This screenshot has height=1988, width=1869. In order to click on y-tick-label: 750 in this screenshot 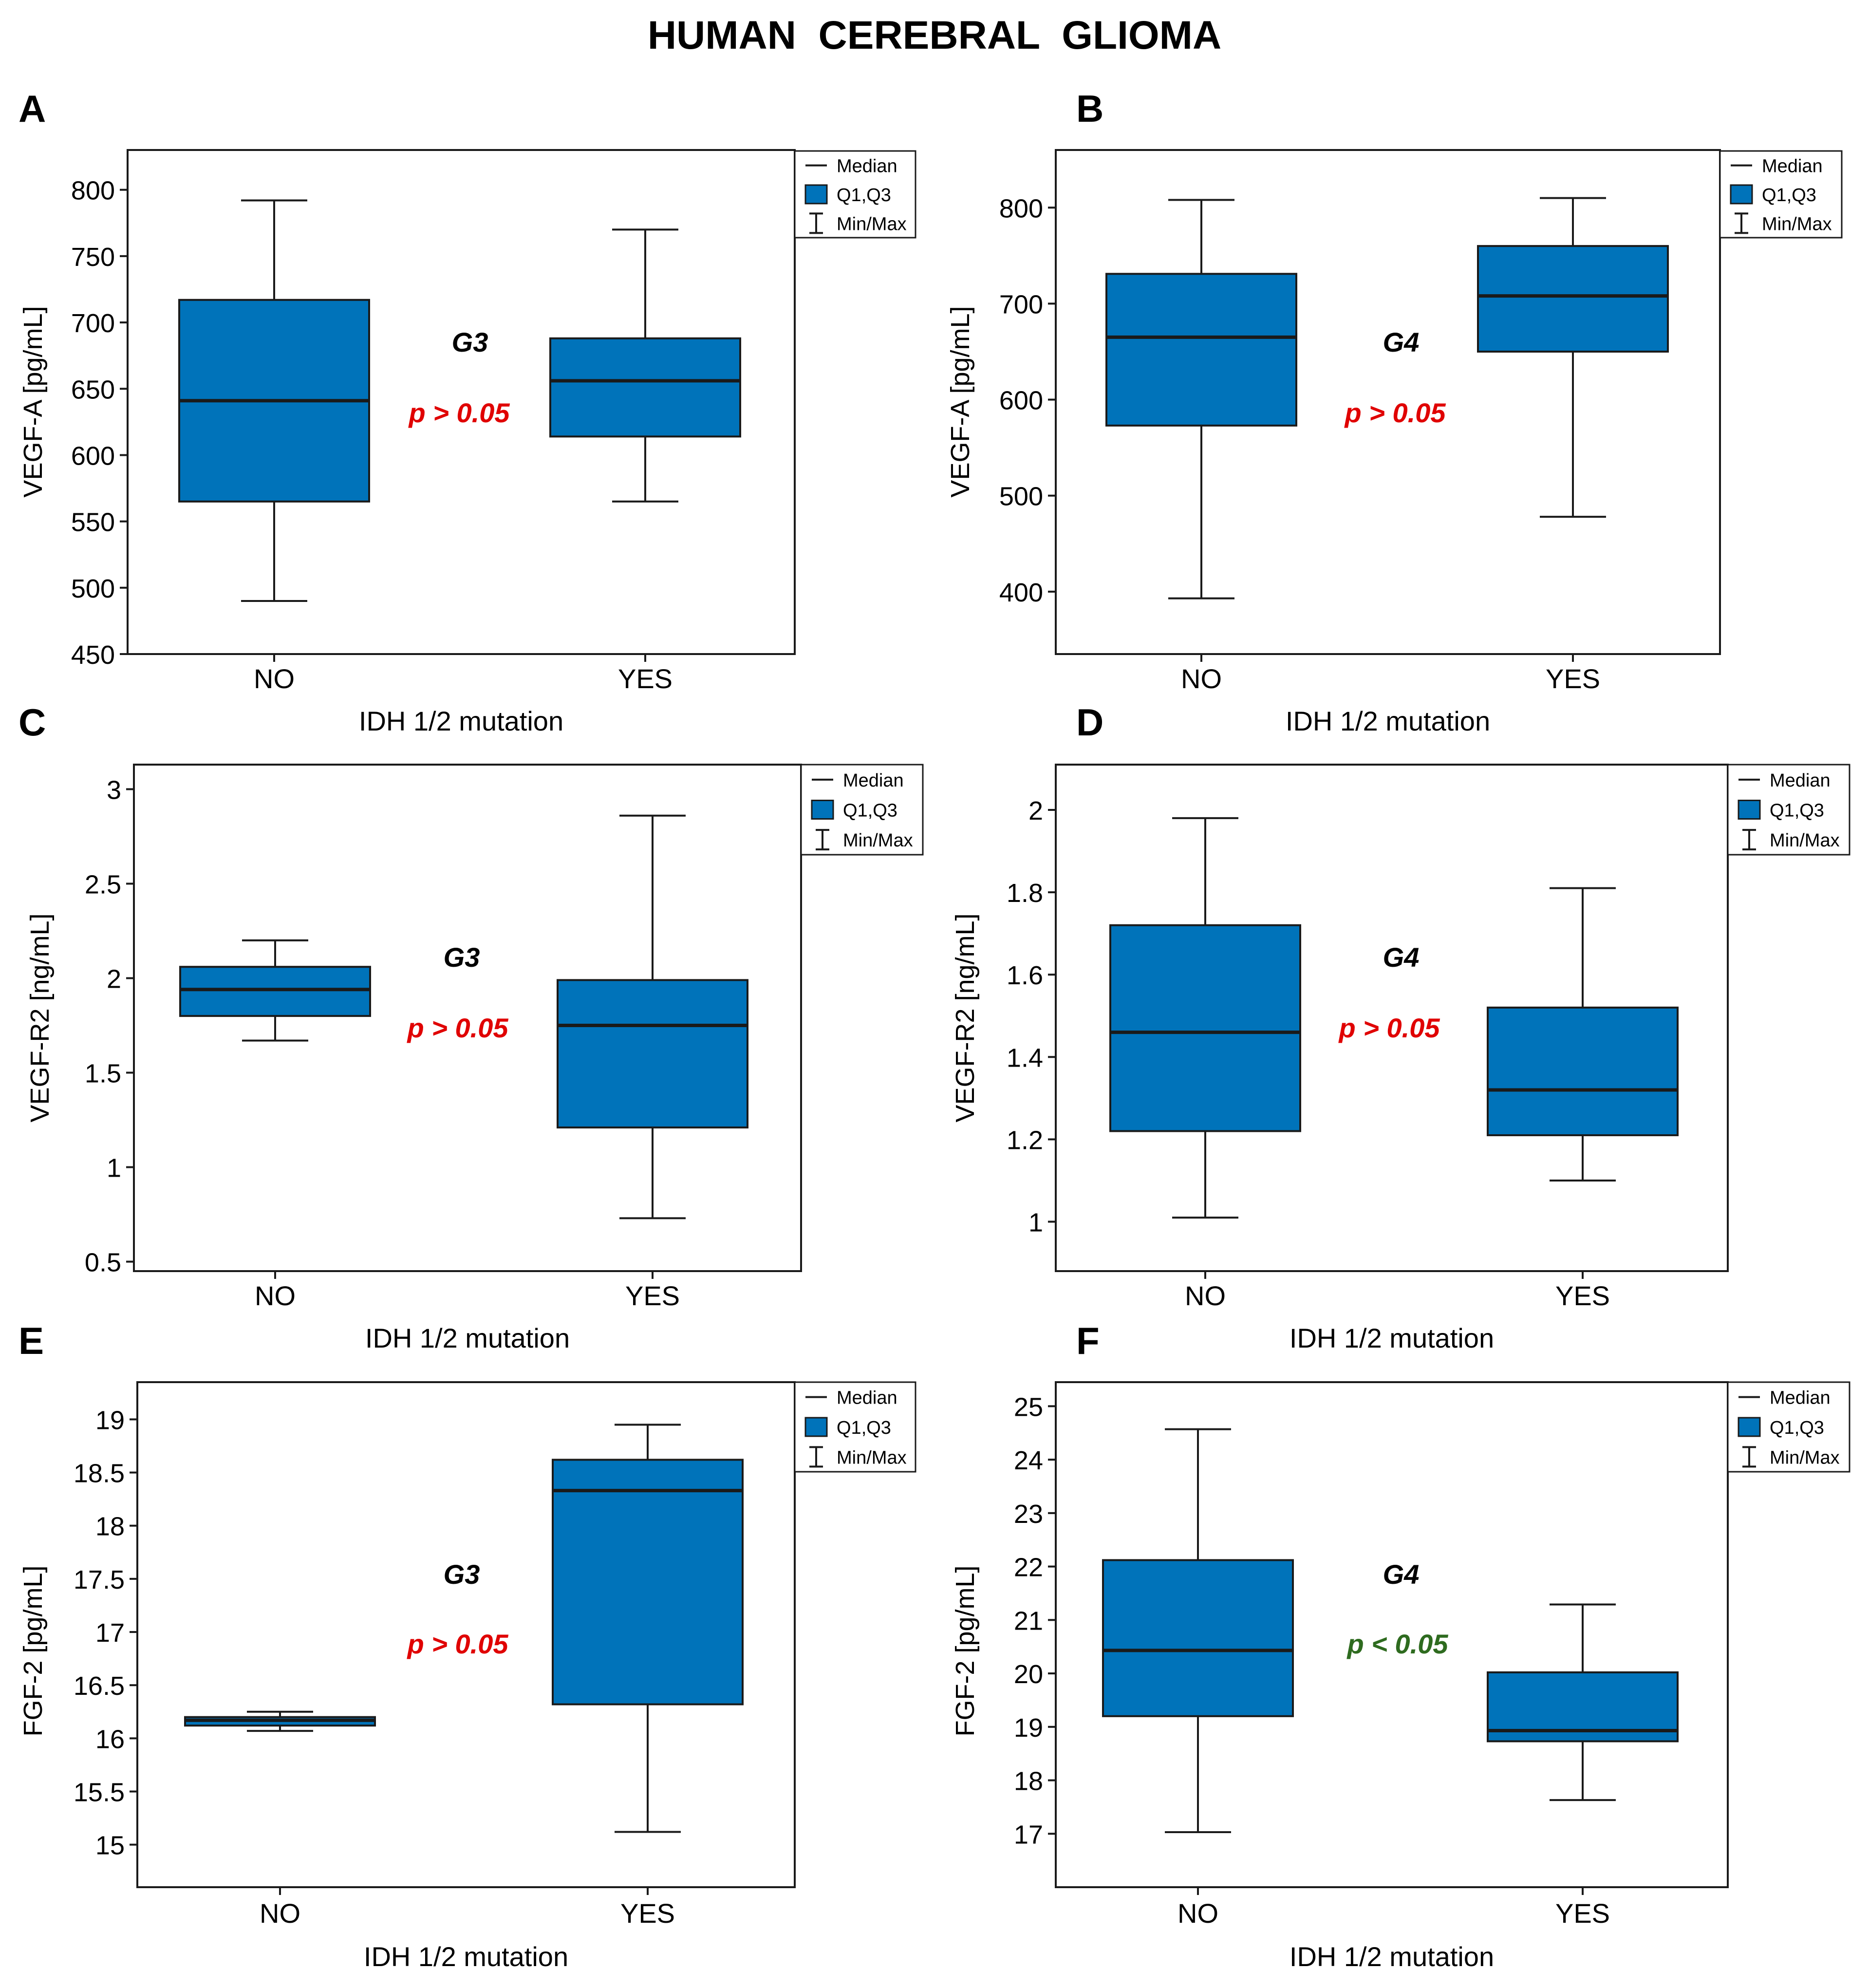, I will do `click(93, 257)`.